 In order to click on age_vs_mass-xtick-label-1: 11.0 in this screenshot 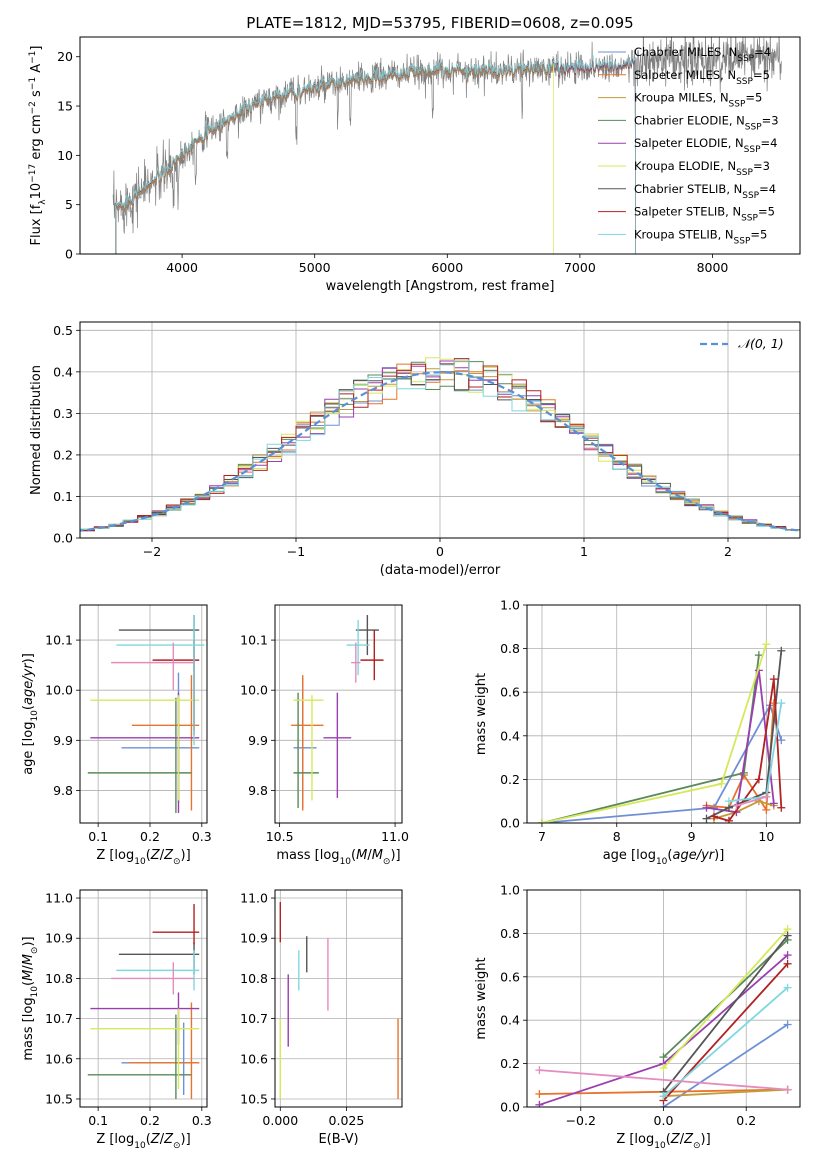, I will do `click(395, 836)`.